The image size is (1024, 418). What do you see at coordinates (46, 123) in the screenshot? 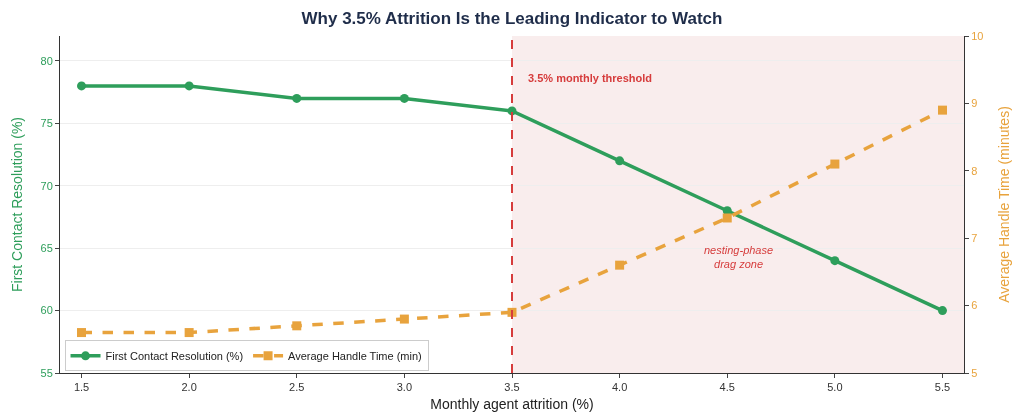
I see `y-tick-label: 75` at bounding box center [46, 123].